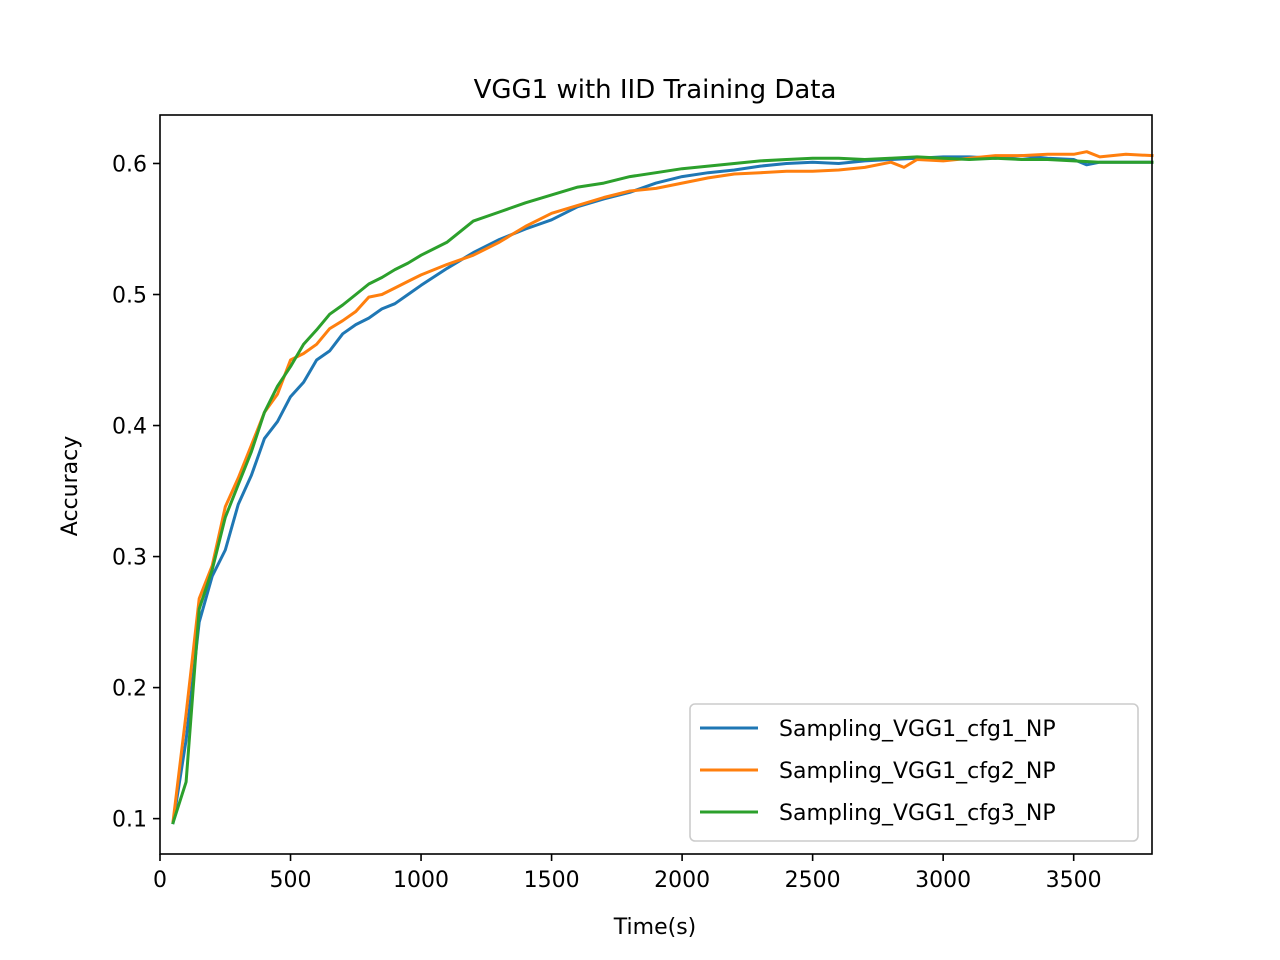 Image resolution: width=1280 pixels, height=960 pixels. I want to click on x-tick-label: 1500, so click(552, 880).